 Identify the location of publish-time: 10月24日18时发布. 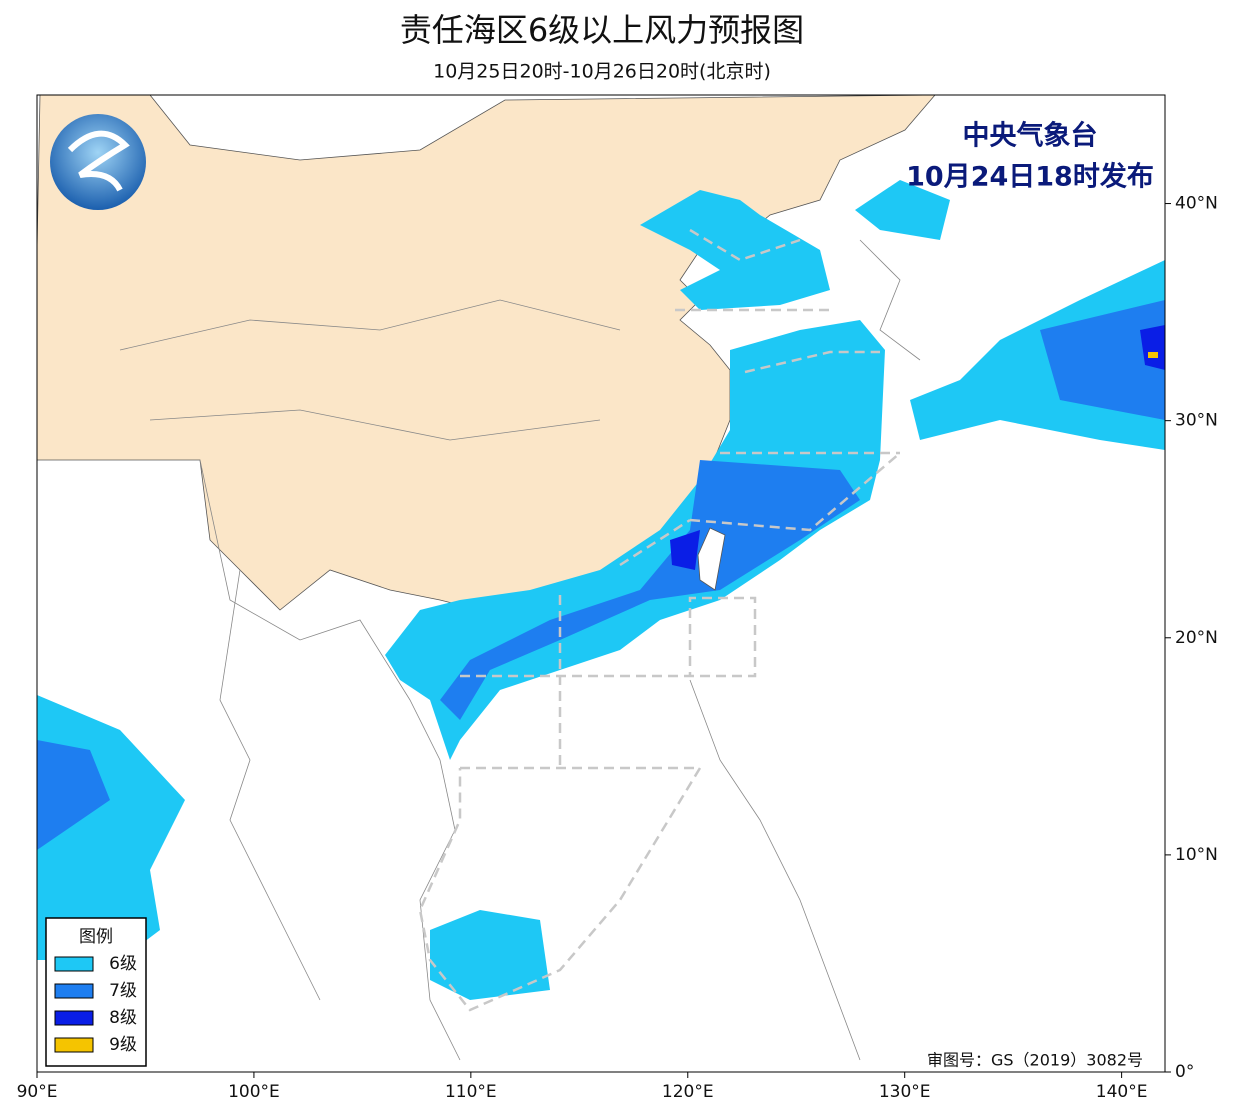
(1030, 177).